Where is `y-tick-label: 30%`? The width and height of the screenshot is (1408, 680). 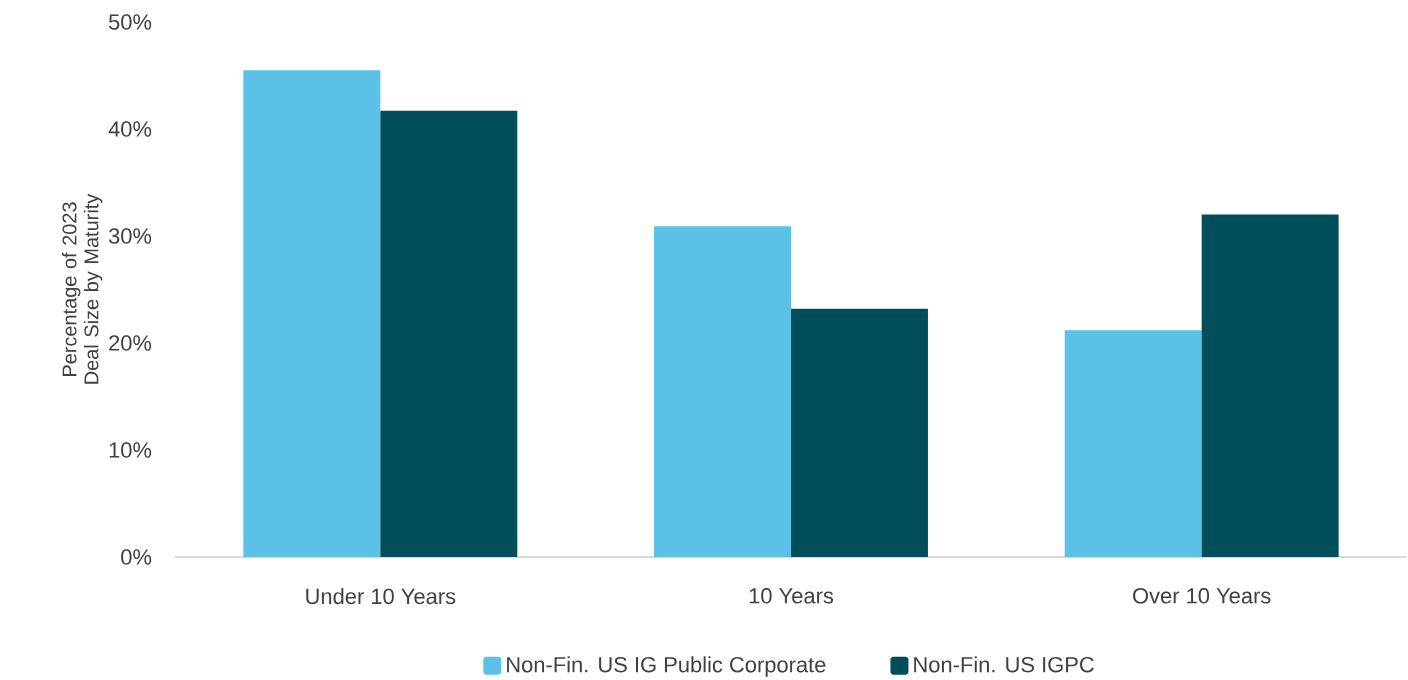
y-tick-label: 30% is located at coordinates (130, 236).